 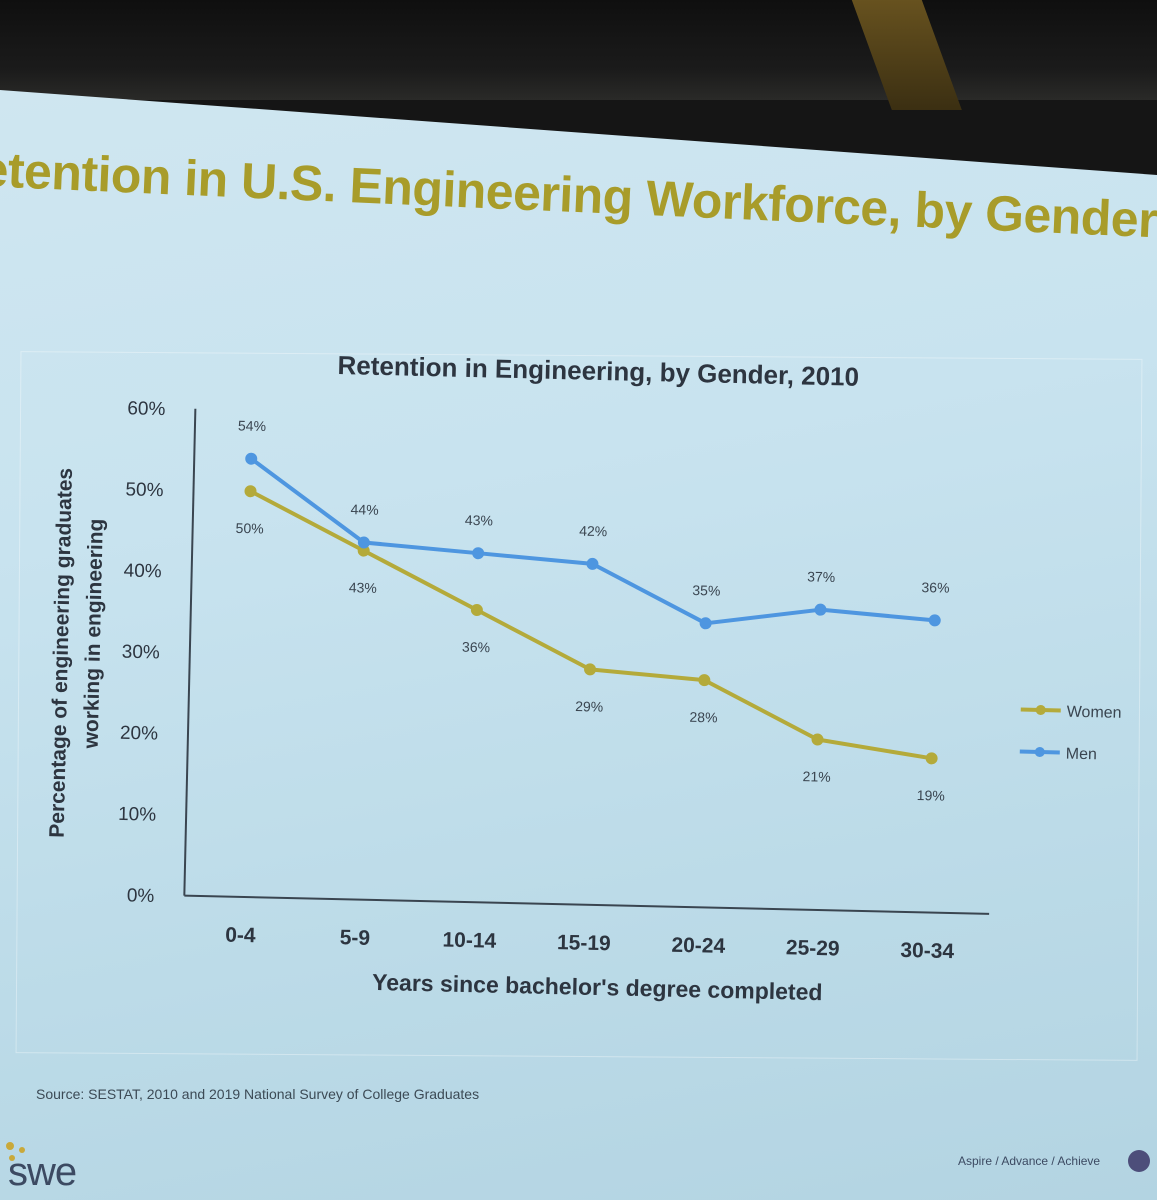 What do you see at coordinates (139, 734) in the screenshot?
I see `y-tick-label: 20%` at bounding box center [139, 734].